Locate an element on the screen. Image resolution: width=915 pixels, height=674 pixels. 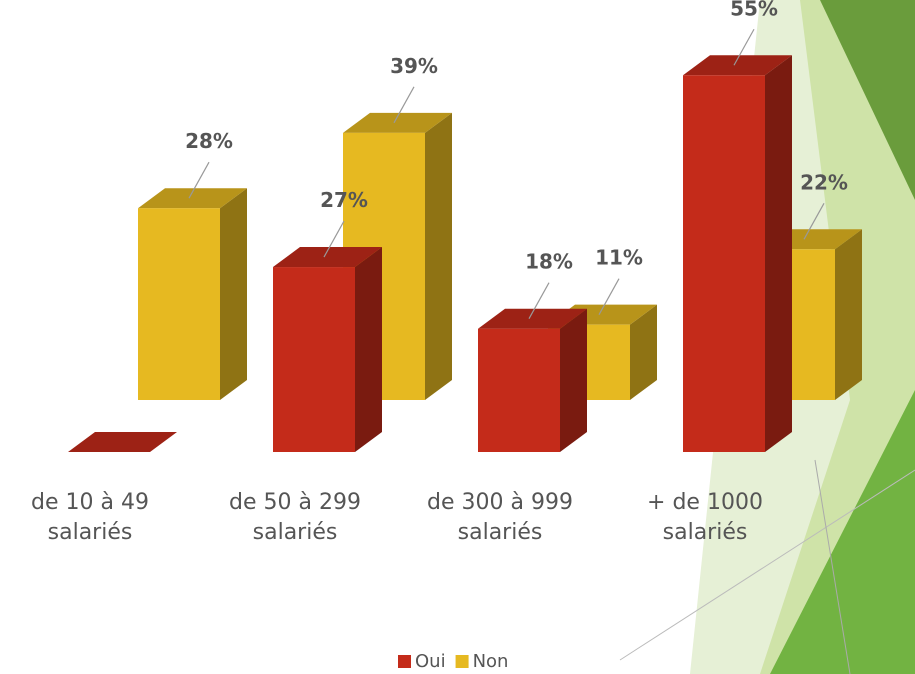
data-label: 22% is located at coordinates (824, 182).